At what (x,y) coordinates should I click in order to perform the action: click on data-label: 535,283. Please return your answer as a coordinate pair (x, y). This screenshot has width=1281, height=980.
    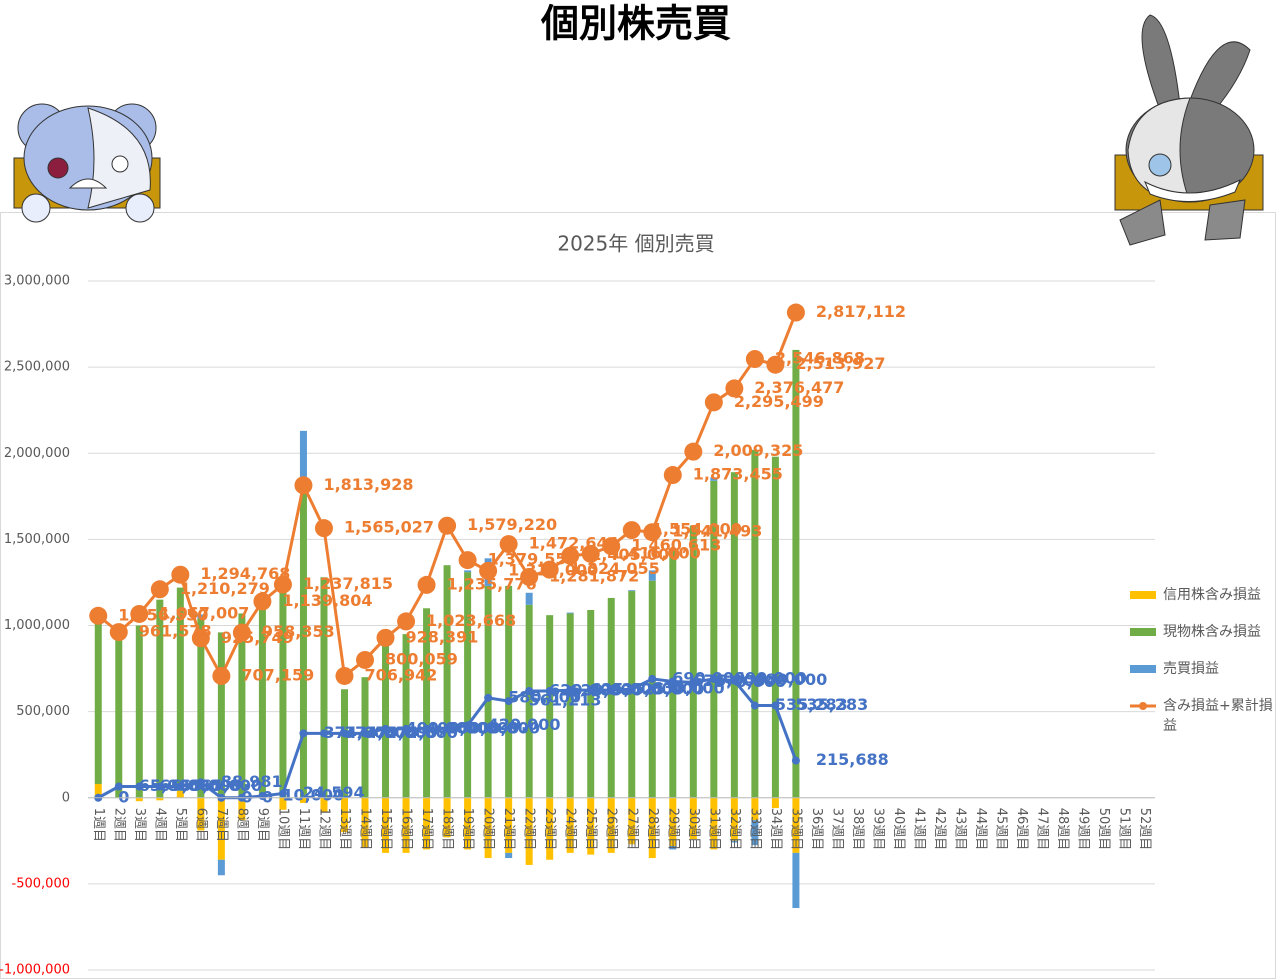
    Looking at the image, I should click on (811, 704).